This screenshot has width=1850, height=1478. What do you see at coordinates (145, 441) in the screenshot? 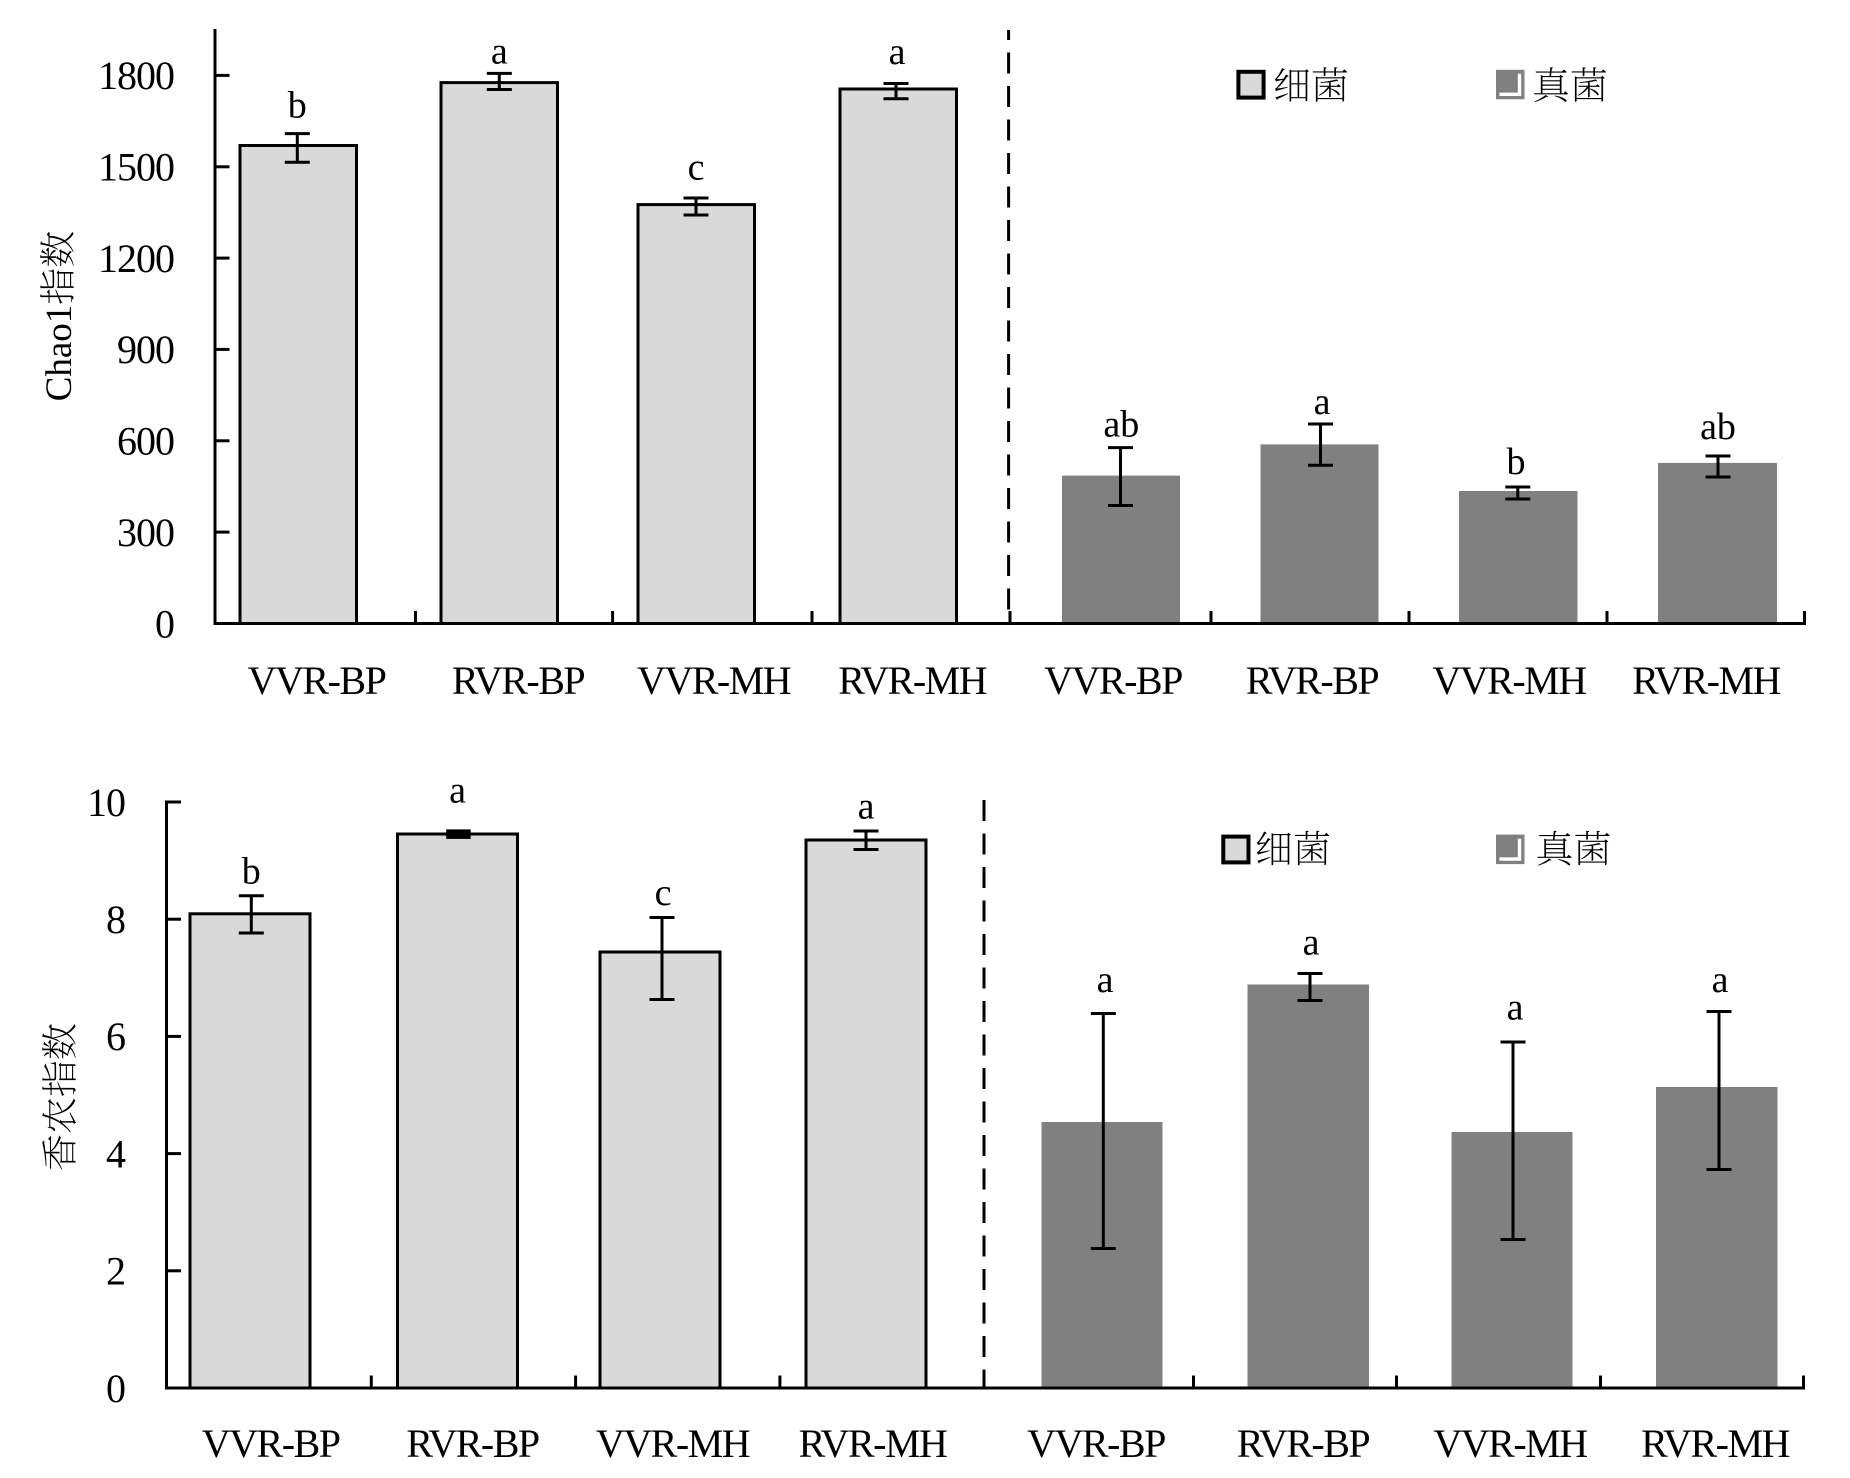
I see `svg-text: 600` at bounding box center [145, 441].